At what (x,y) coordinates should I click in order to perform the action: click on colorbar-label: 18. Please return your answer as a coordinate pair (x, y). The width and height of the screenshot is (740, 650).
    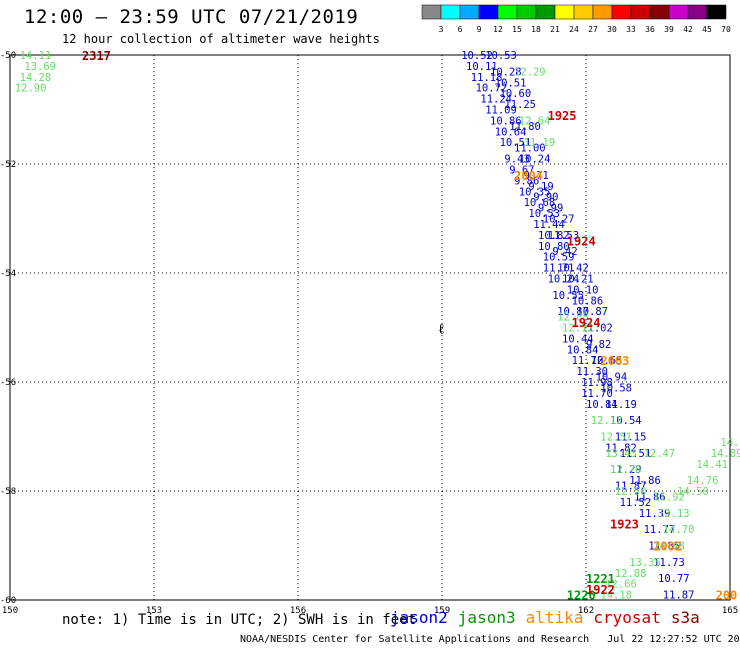
    Looking at the image, I should click on (536, 29).